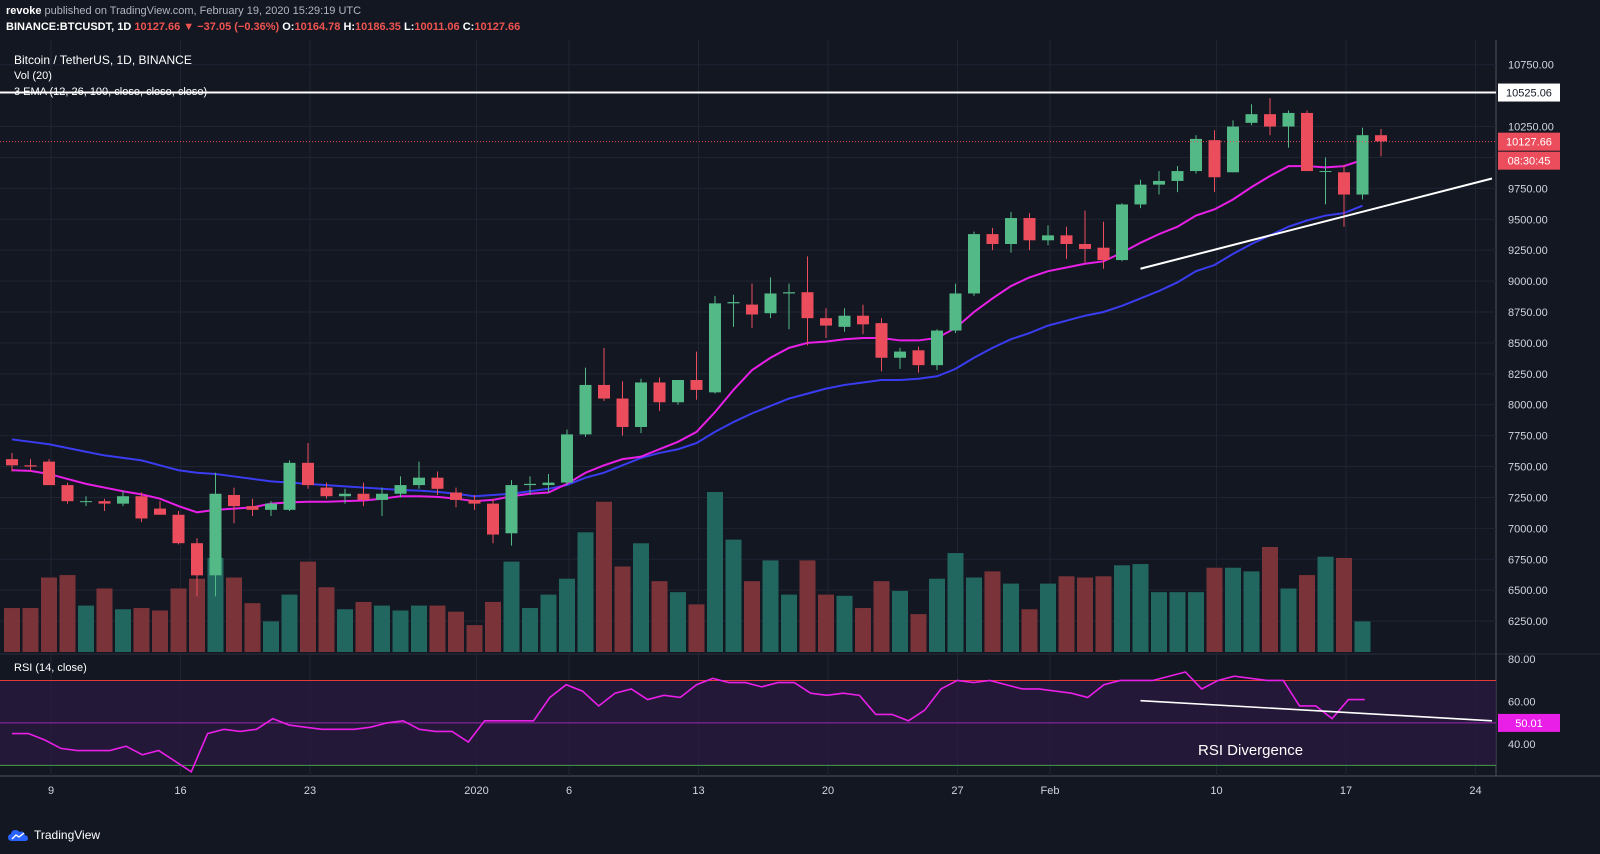 The width and height of the screenshot is (1600, 854). What do you see at coordinates (1531, 66) in the screenshot?
I see `price-tick-label: 10750.00` at bounding box center [1531, 66].